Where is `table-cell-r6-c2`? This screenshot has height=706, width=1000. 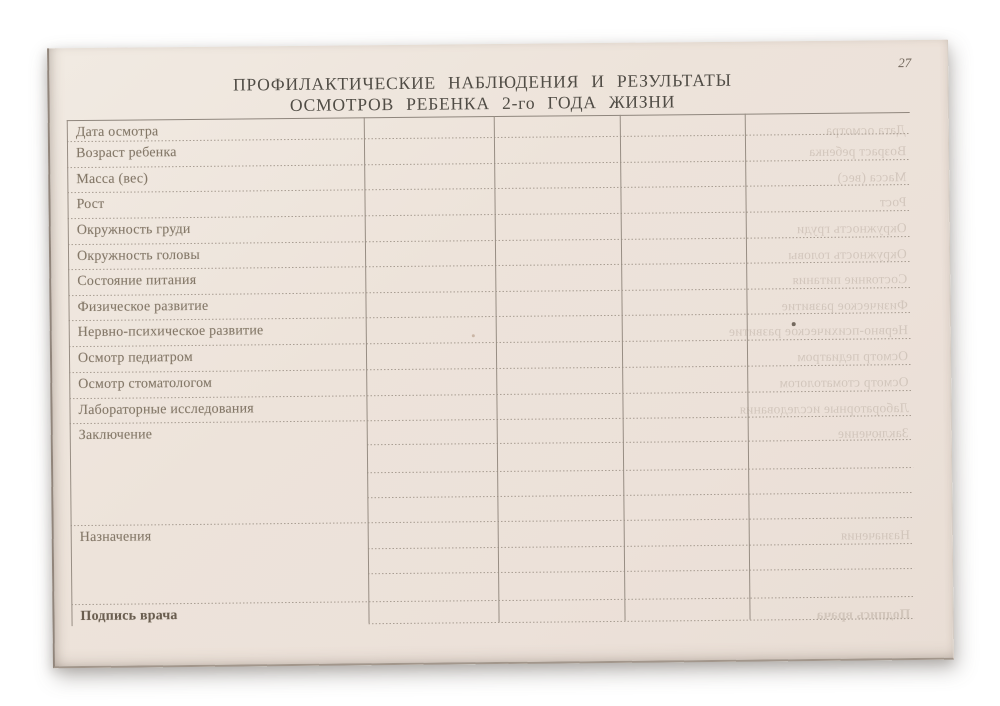
table-cell-r6-c2 is located at coordinates (558, 252).